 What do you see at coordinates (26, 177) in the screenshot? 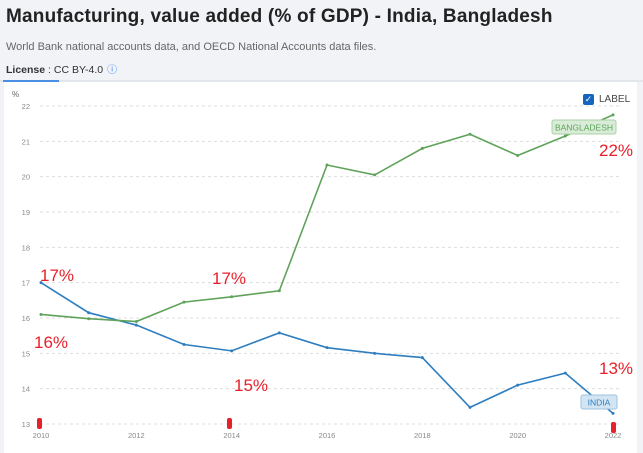
I see `y-tick-label: 20` at bounding box center [26, 177].